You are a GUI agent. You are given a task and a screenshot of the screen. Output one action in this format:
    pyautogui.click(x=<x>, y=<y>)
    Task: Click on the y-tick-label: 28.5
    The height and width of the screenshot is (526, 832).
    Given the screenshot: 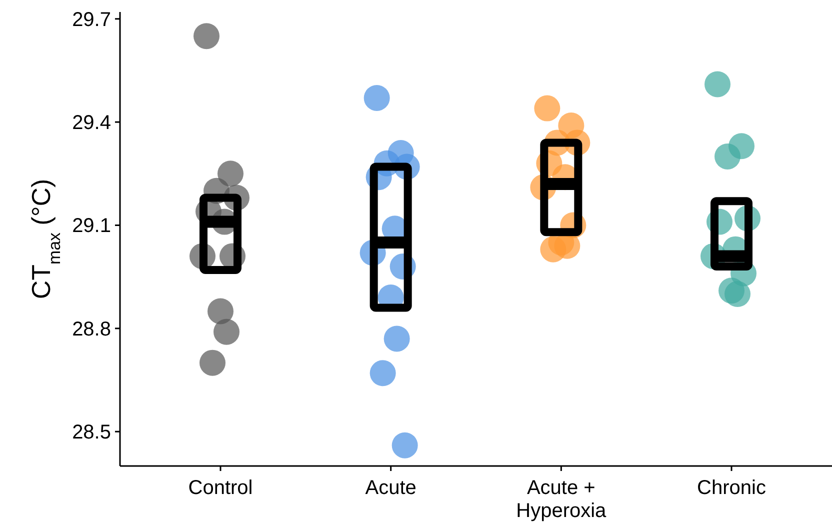 What is the action you would take?
    pyautogui.click(x=91, y=433)
    